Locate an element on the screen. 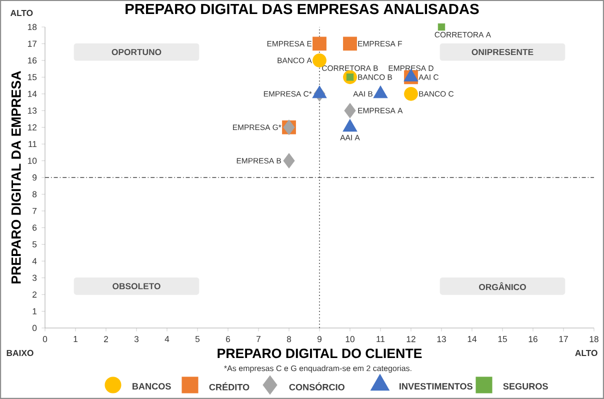 The width and height of the screenshot is (604, 399). y-tick-label: 17 is located at coordinates (32, 43).